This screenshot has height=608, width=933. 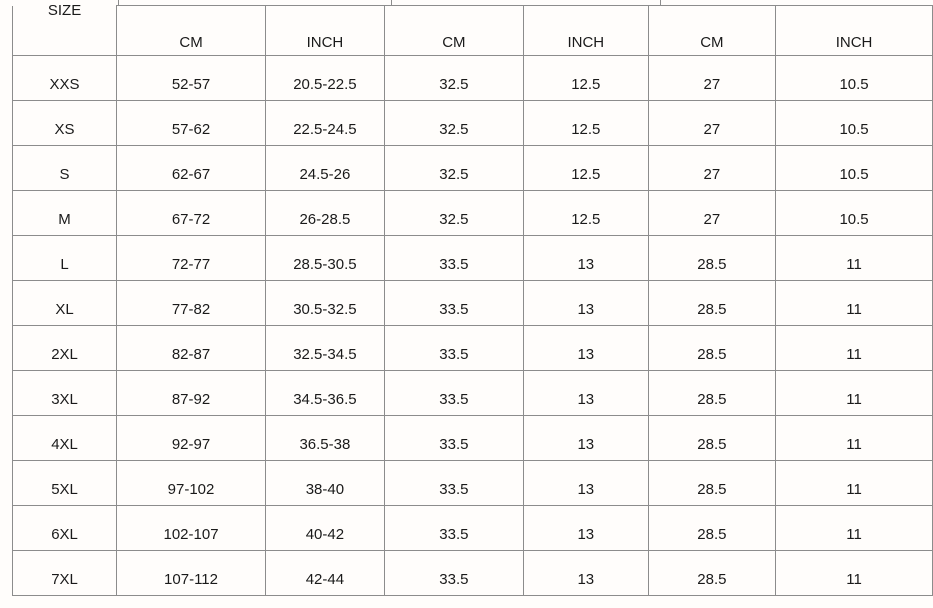 What do you see at coordinates (64, 348) in the screenshot?
I see `size-cell: 2XL` at bounding box center [64, 348].